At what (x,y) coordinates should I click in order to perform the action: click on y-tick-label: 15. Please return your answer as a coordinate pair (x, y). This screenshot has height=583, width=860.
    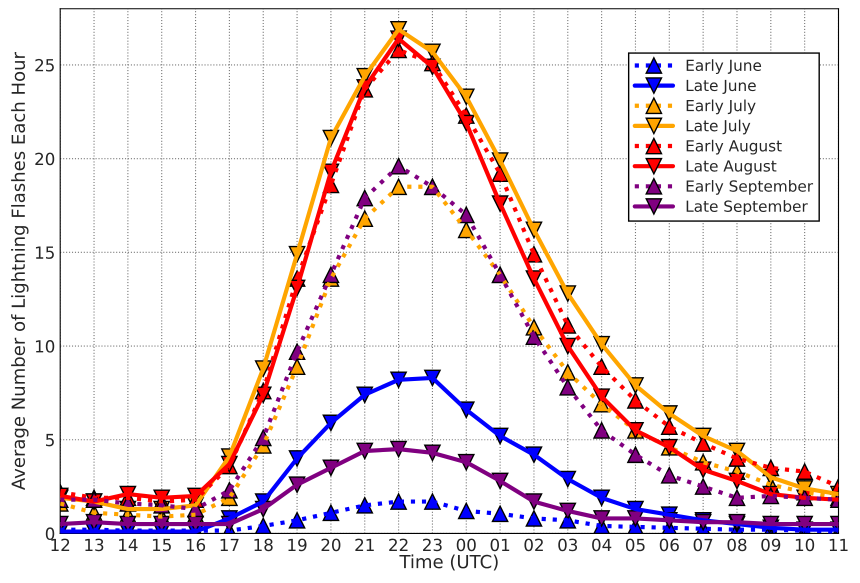
    Looking at the image, I should click on (45, 252).